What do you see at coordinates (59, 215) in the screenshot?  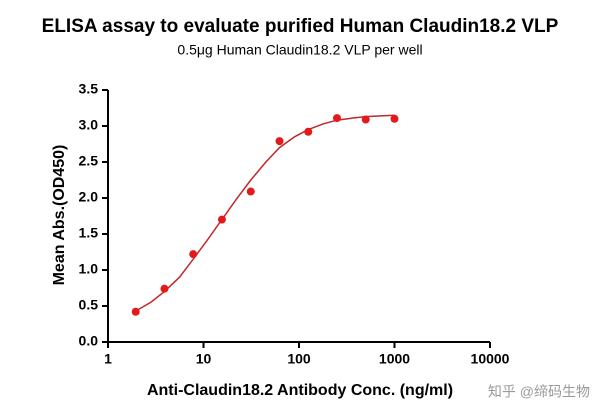 I see `y-axis-label: Mean Abs.(OD450)` at bounding box center [59, 215].